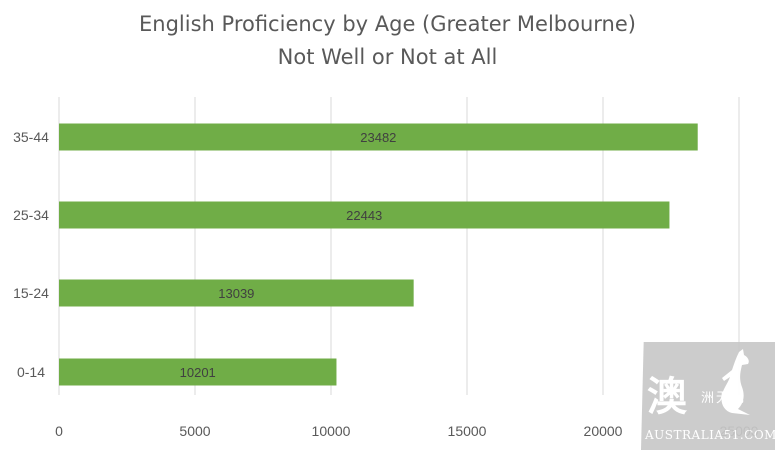  What do you see at coordinates (467, 431) in the screenshot?
I see `x-tick-label: 15000` at bounding box center [467, 431].